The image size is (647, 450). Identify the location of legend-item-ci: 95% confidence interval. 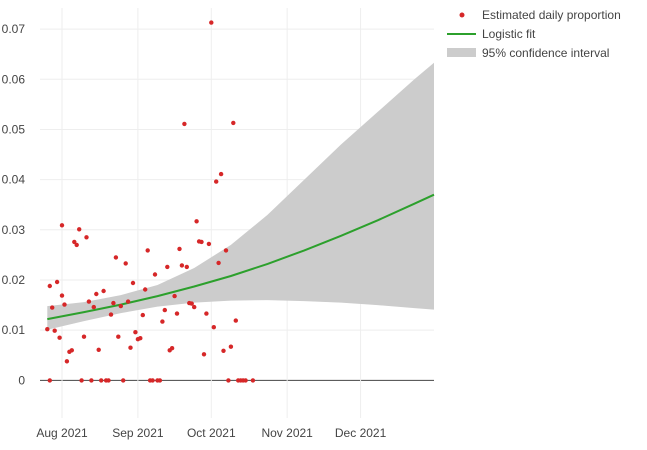
(528, 53).